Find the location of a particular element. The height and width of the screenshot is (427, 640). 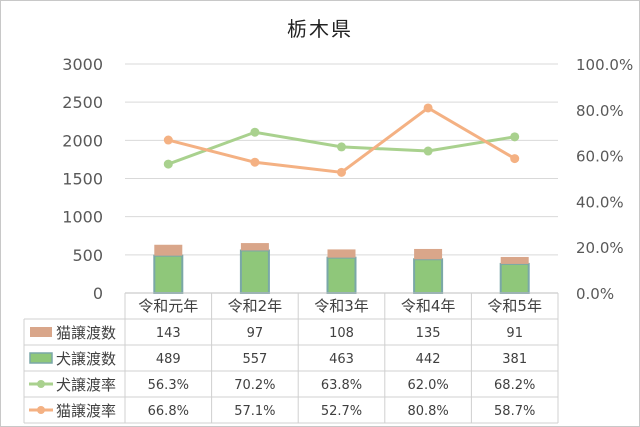

table-cell: 52.7% is located at coordinates (341, 411).